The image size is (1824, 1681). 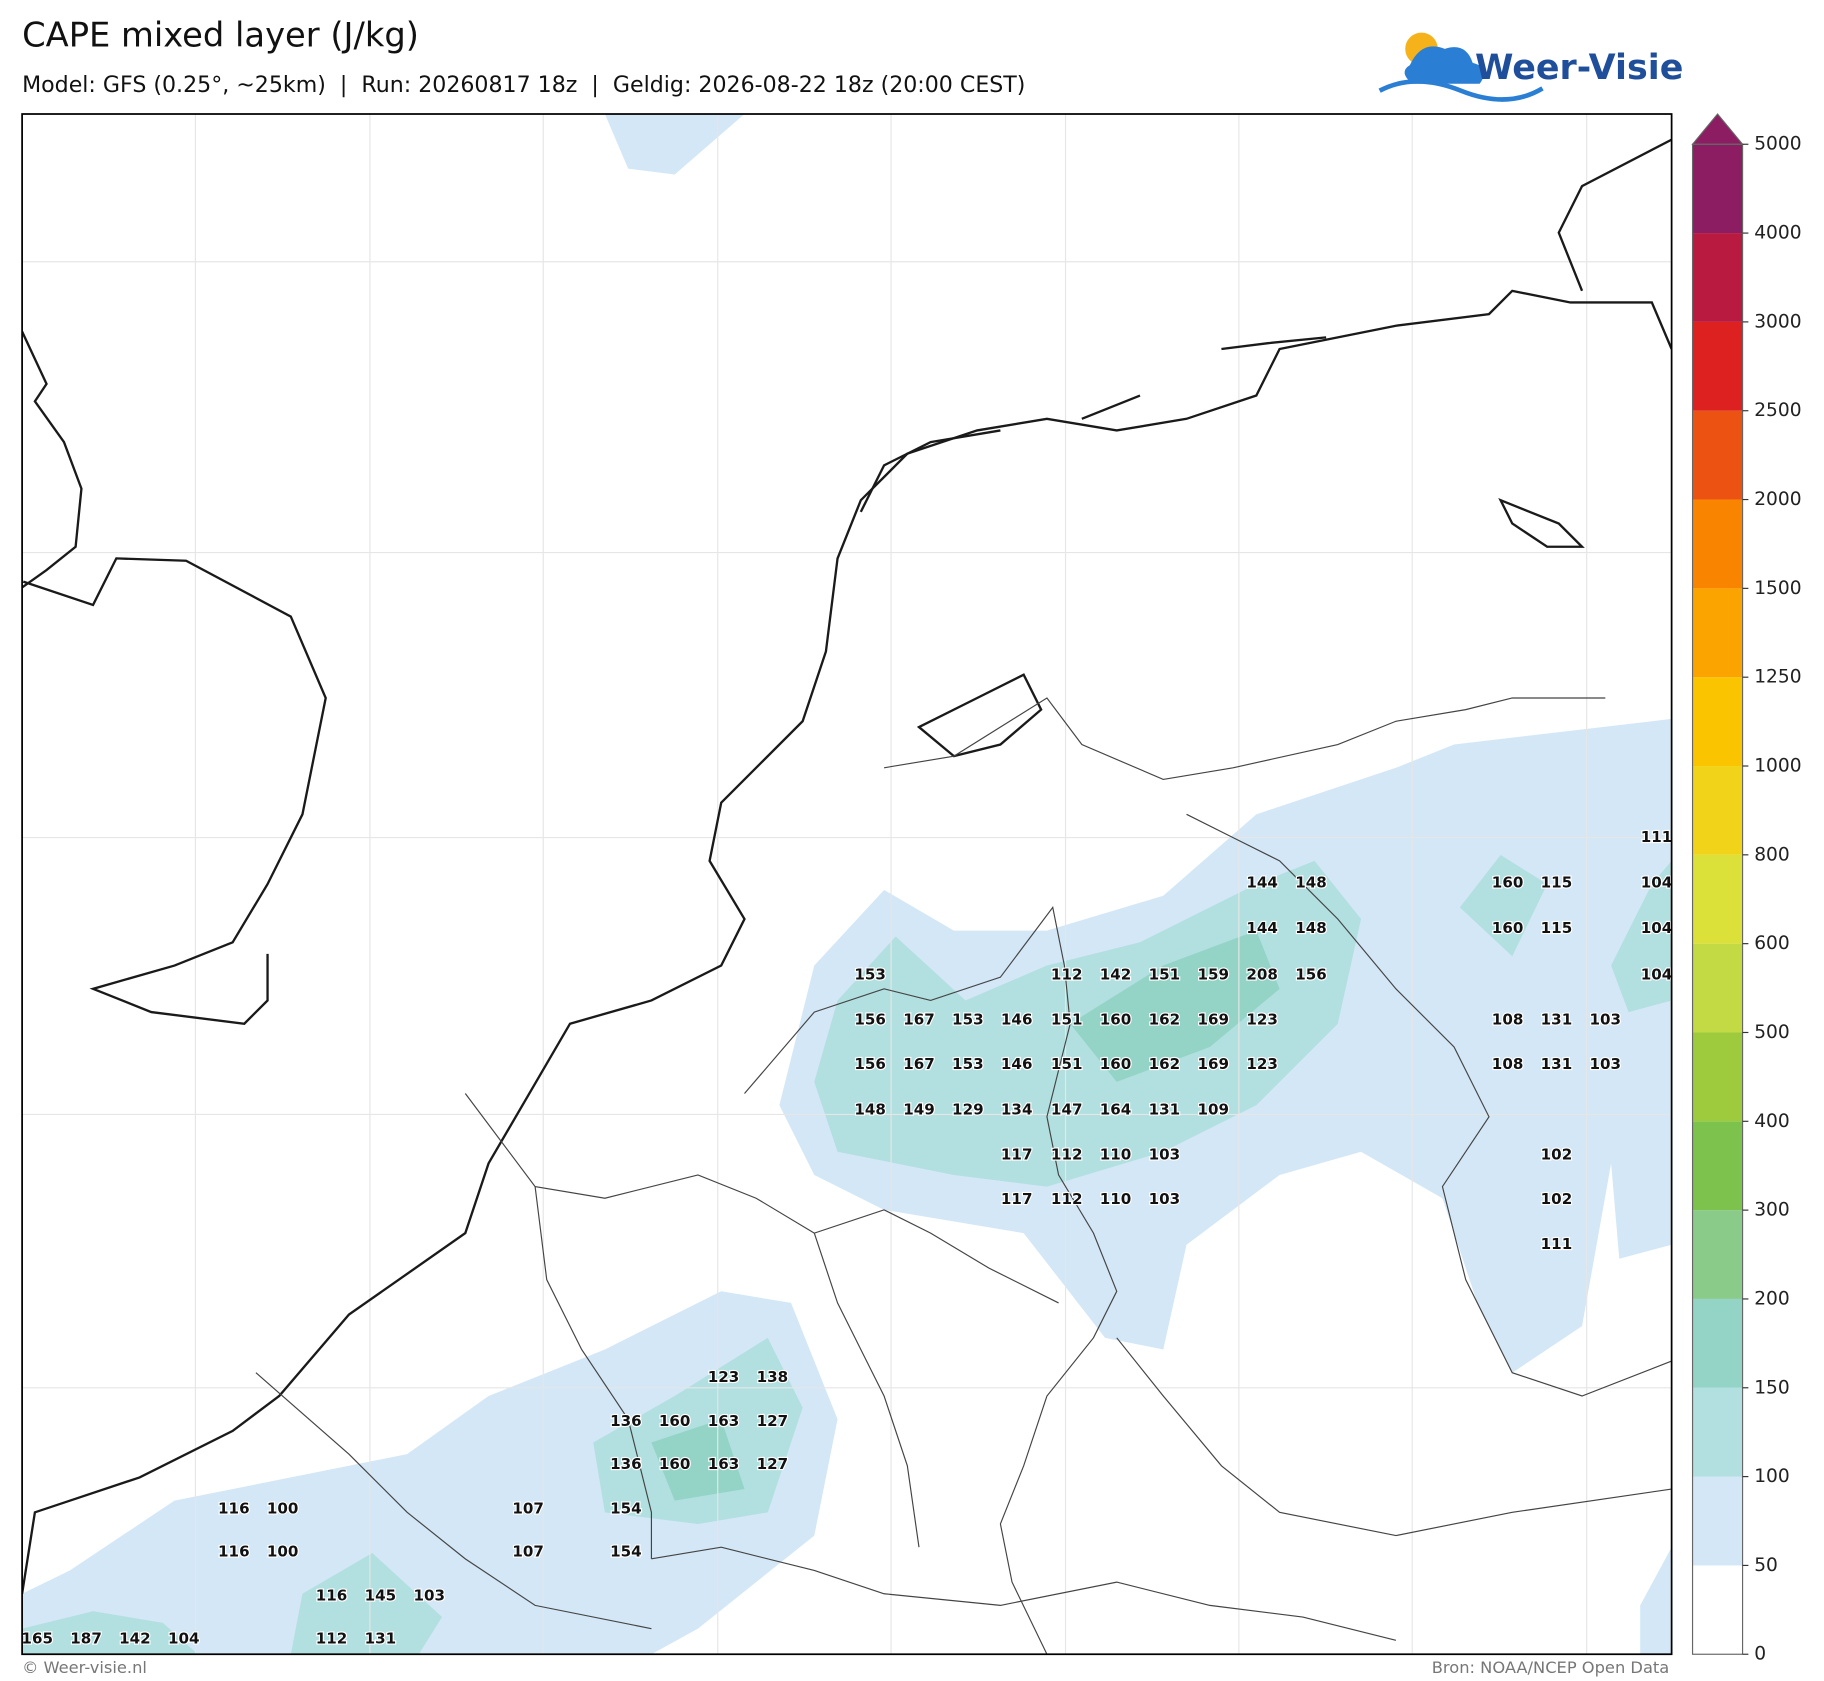 What do you see at coordinates (1772, 1298) in the screenshot?
I see `colorbar-label: 200` at bounding box center [1772, 1298].